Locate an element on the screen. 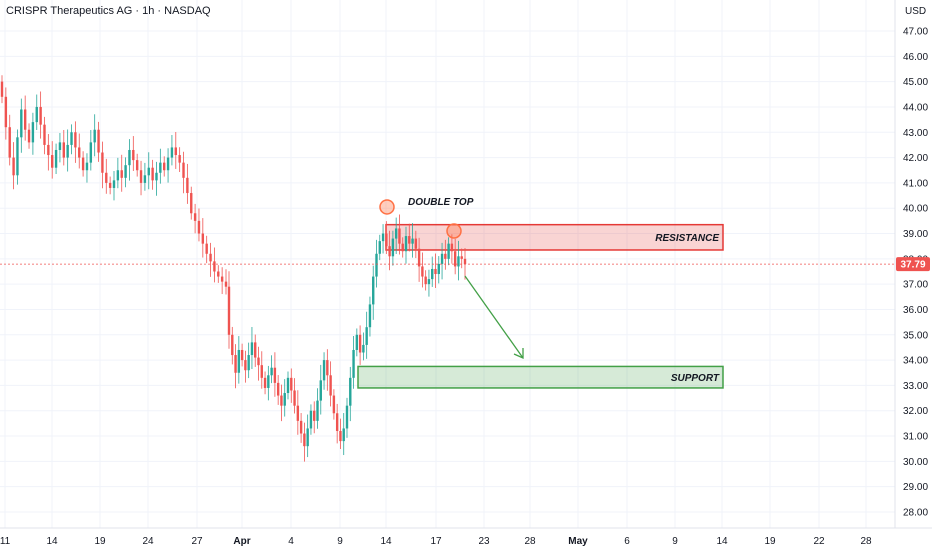 This screenshot has width=932, height=550. x-tick-label: May is located at coordinates (578, 541).